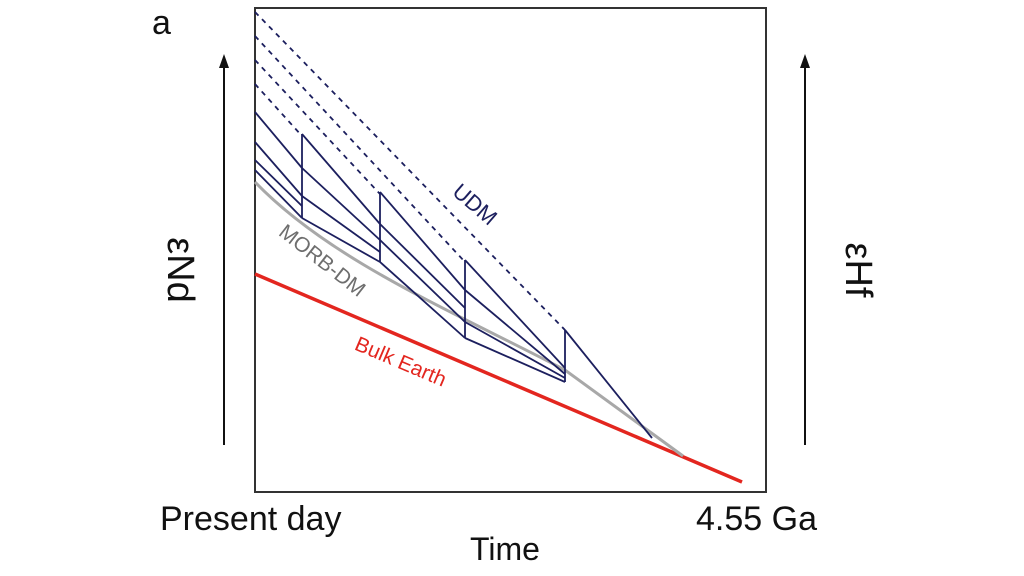  Describe the element at coordinates (805, 249) in the screenshot. I see `right-axis-arrow` at that location.